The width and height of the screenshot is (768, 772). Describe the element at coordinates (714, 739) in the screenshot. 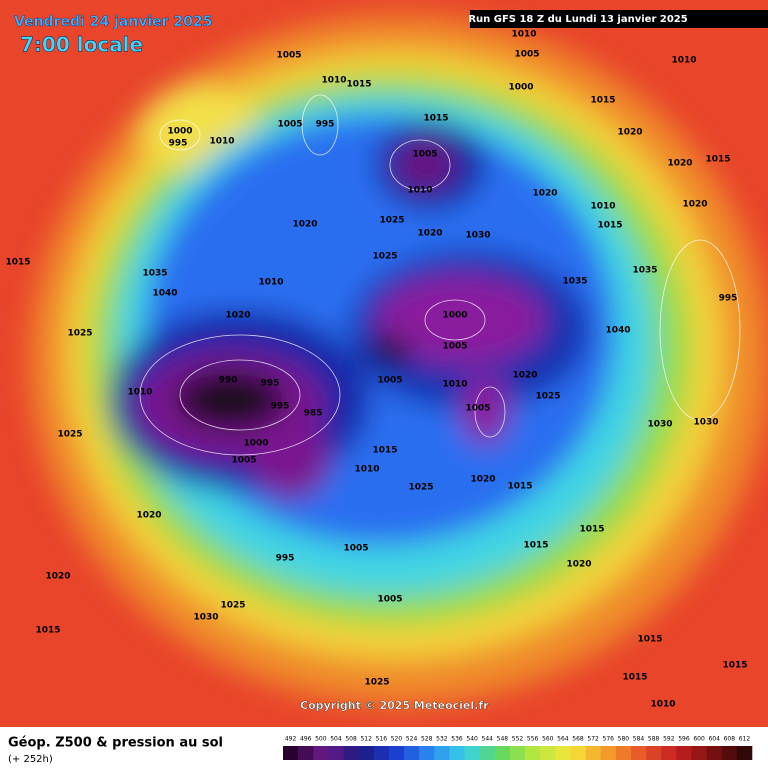

I see `colorbar-label: 604` at that location.